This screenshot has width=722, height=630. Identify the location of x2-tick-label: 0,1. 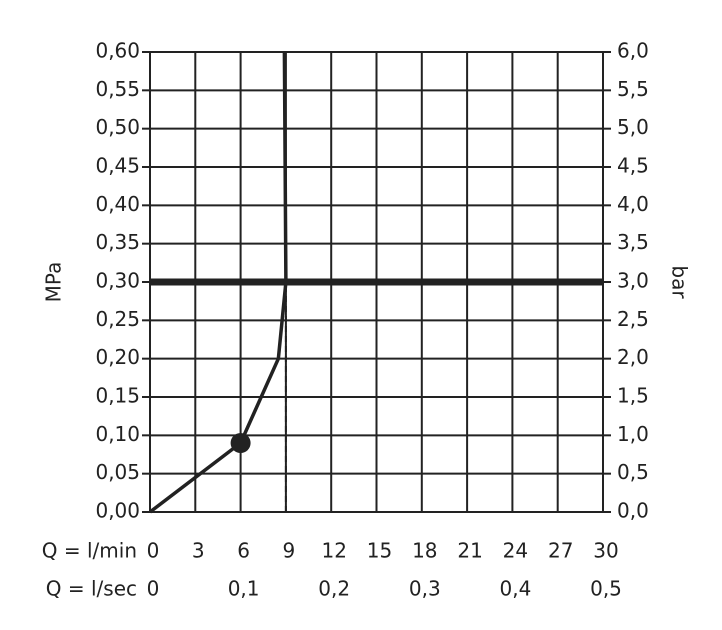
(244, 589).